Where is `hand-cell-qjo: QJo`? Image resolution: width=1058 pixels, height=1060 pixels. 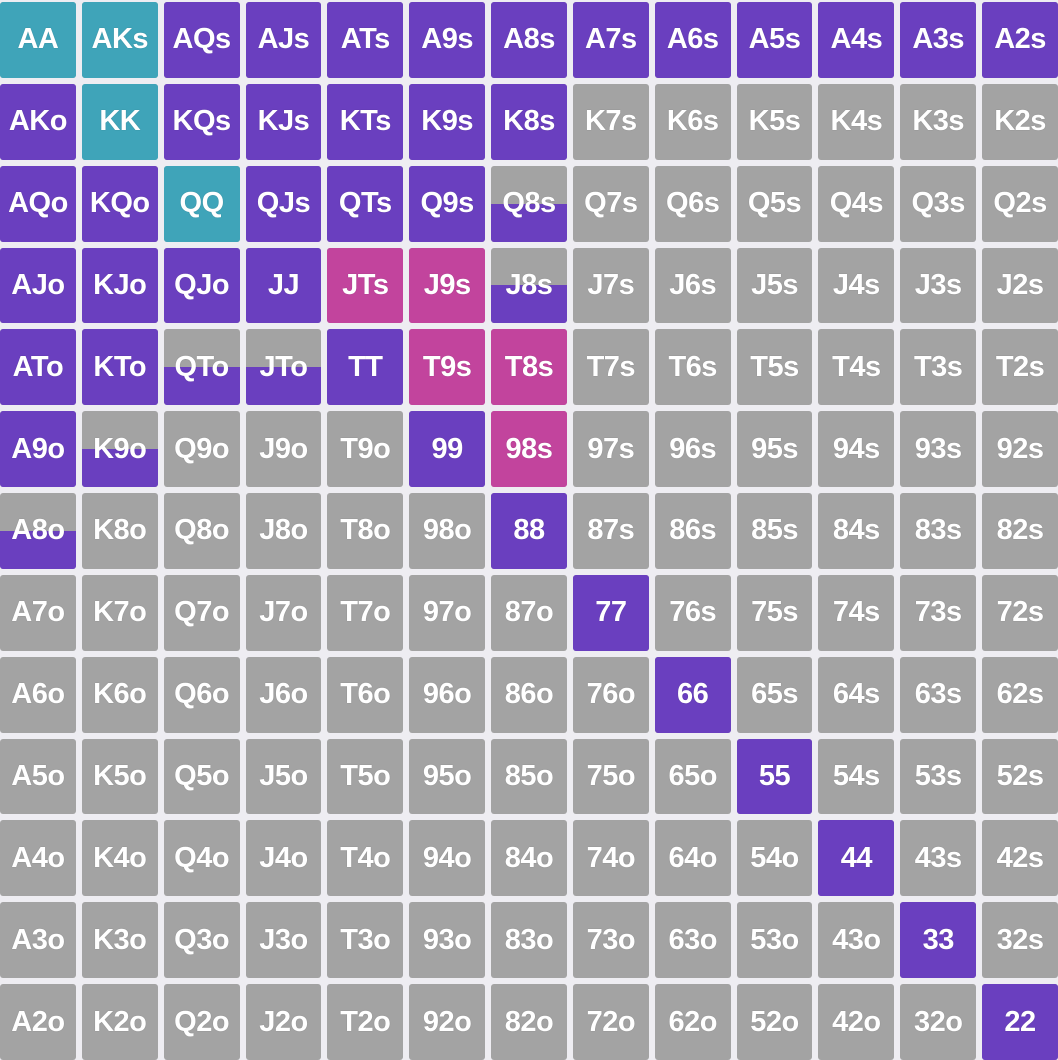 hand-cell-qjo: QJo is located at coordinates (201, 285).